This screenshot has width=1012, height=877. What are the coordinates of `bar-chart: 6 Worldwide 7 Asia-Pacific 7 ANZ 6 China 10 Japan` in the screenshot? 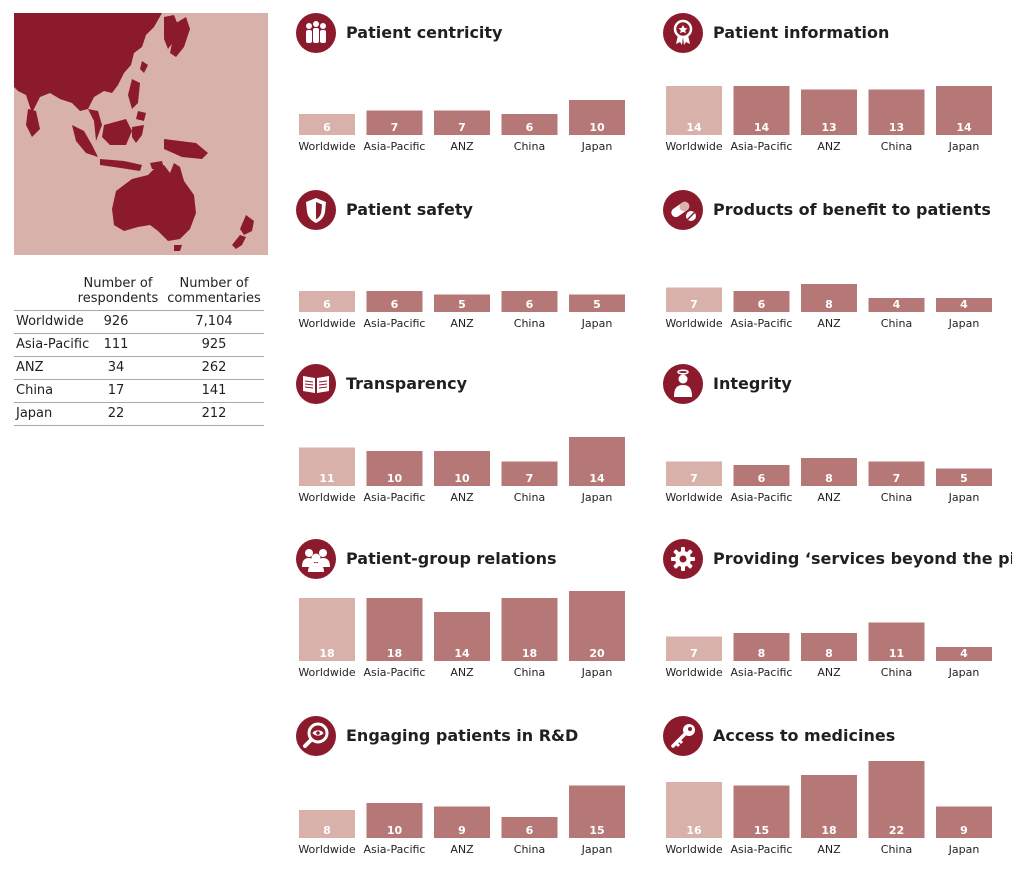 It's located at (461, 126).